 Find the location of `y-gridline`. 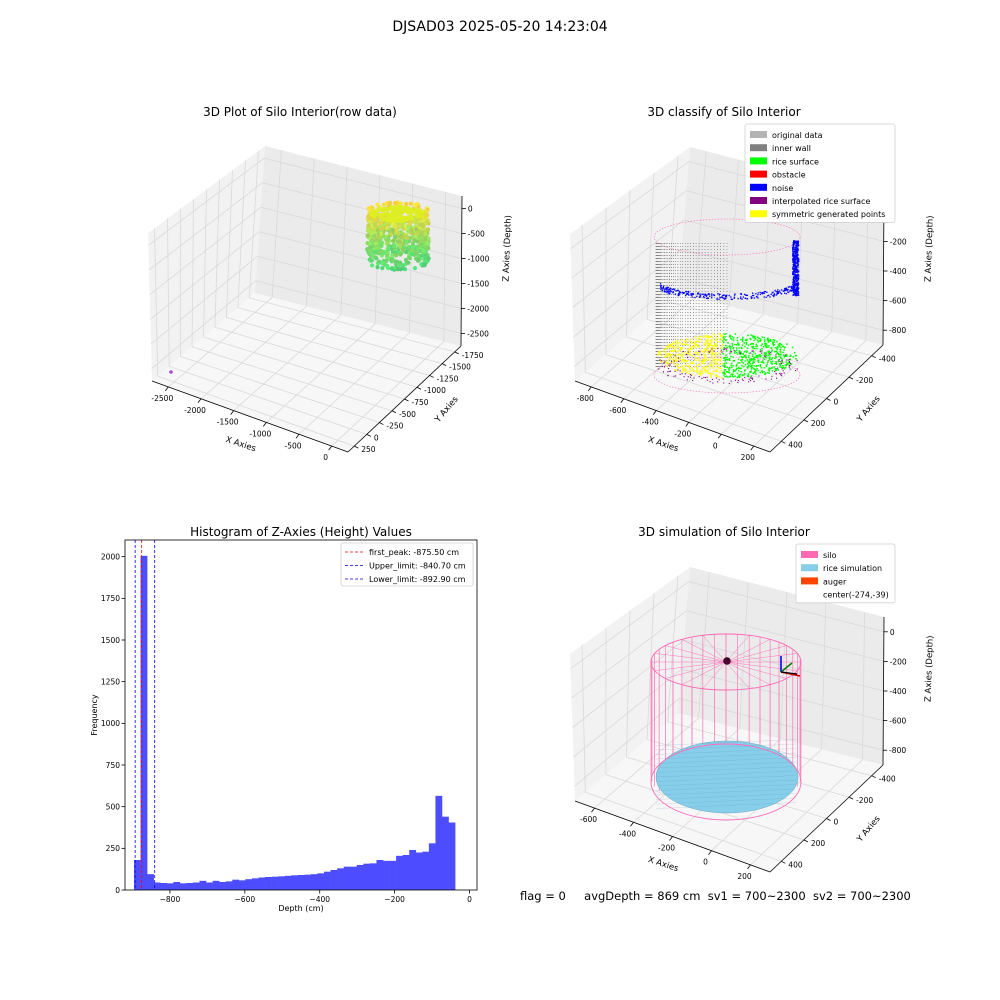

y-gridline is located at coordinates (205, 263).